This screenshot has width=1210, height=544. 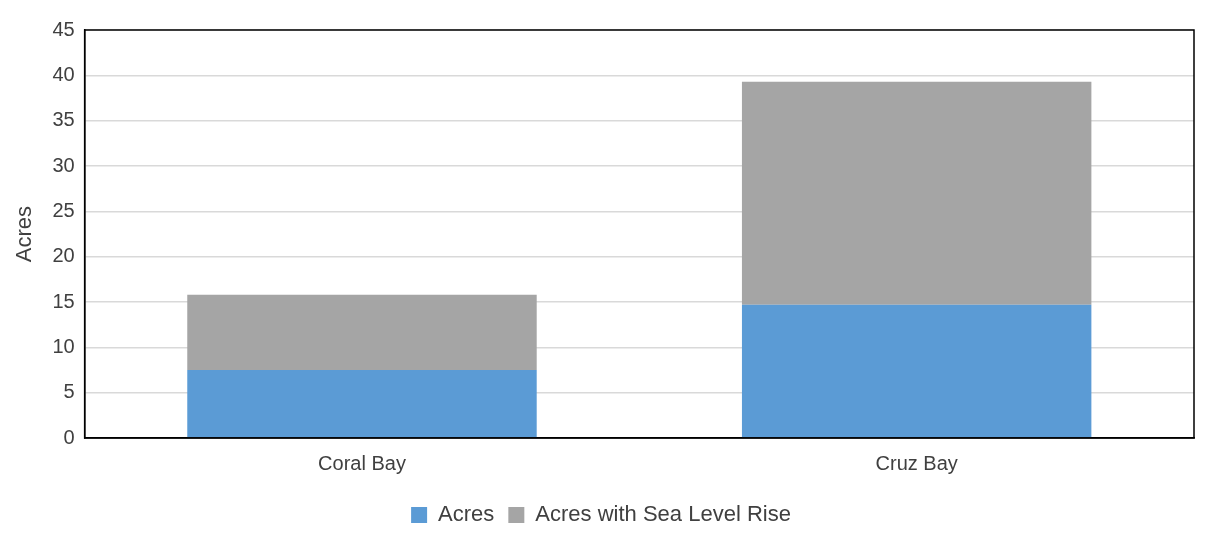 What do you see at coordinates (63, 119) in the screenshot?
I see `y-tick-label: 35` at bounding box center [63, 119].